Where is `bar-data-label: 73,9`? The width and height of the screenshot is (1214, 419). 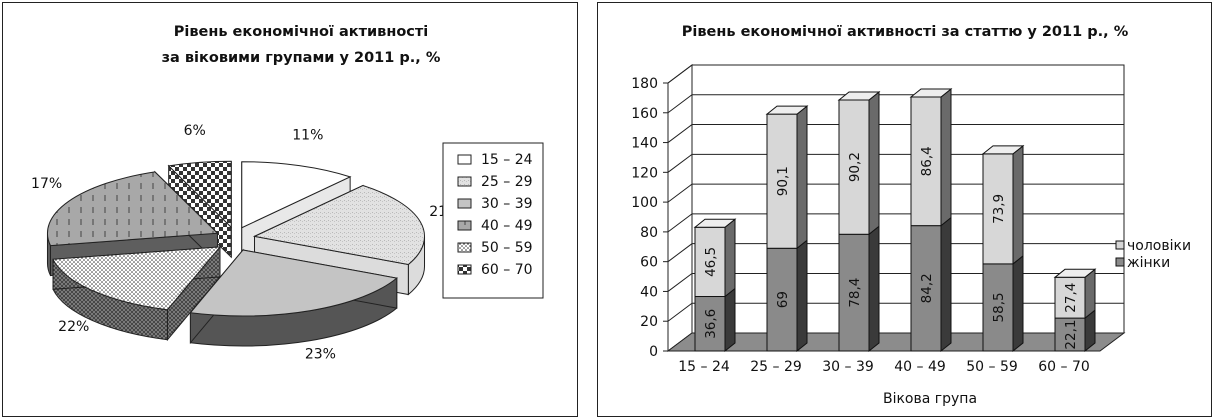
bar-data-label: 73,9 is located at coordinates (999, 209).